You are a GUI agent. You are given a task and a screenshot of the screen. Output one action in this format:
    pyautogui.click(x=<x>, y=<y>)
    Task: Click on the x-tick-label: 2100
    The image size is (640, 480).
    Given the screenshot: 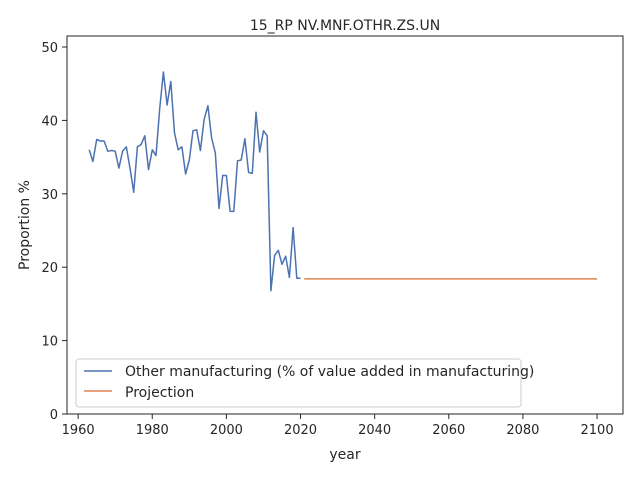 What is the action you would take?
    pyautogui.click(x=597, y=430)
    